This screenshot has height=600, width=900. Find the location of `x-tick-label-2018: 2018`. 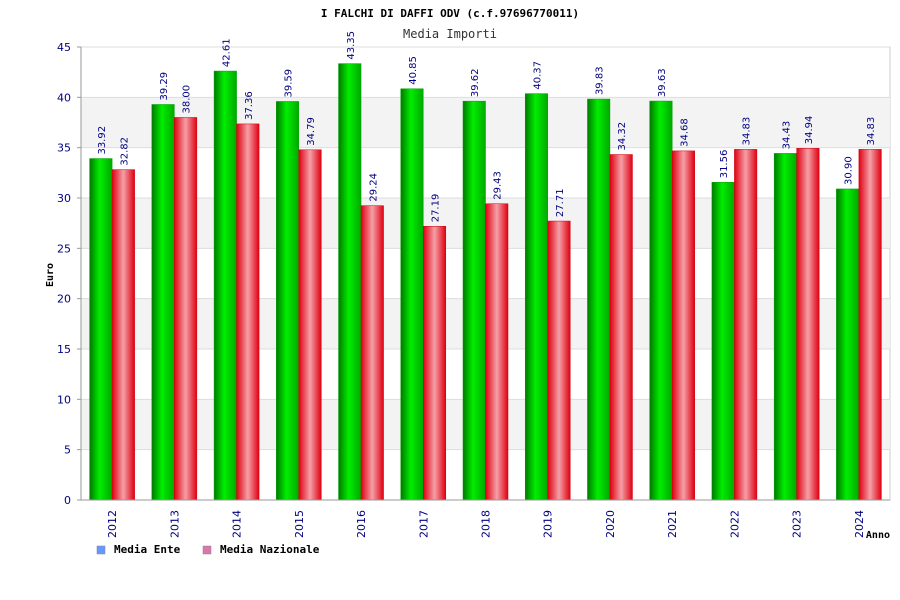

x-tick-label-2018: 2018 is located at coordinates (486, 524).